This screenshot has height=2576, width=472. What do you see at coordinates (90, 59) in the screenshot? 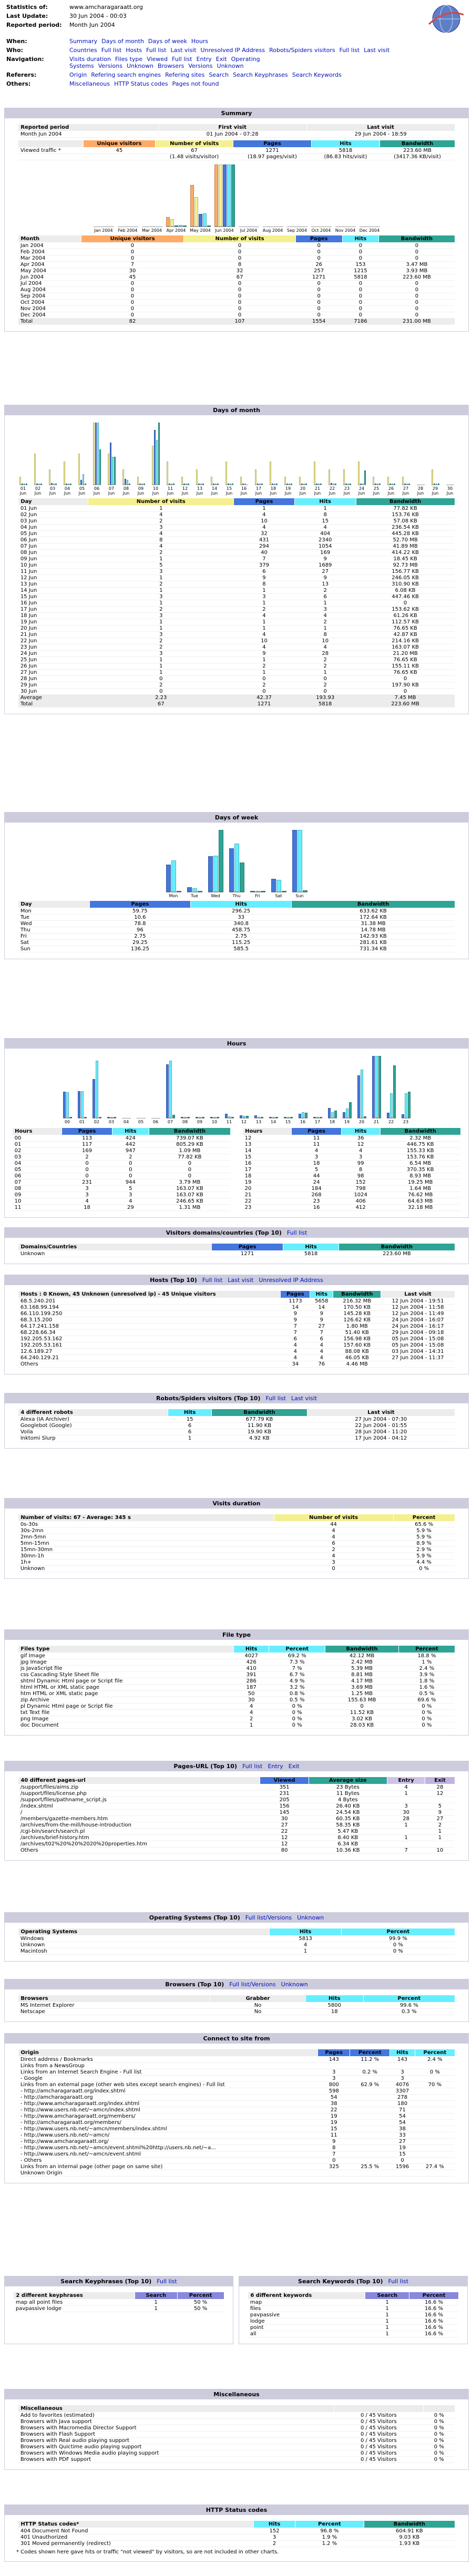
I see `nav-link: Visits duration` at bounding box center [90, 59].